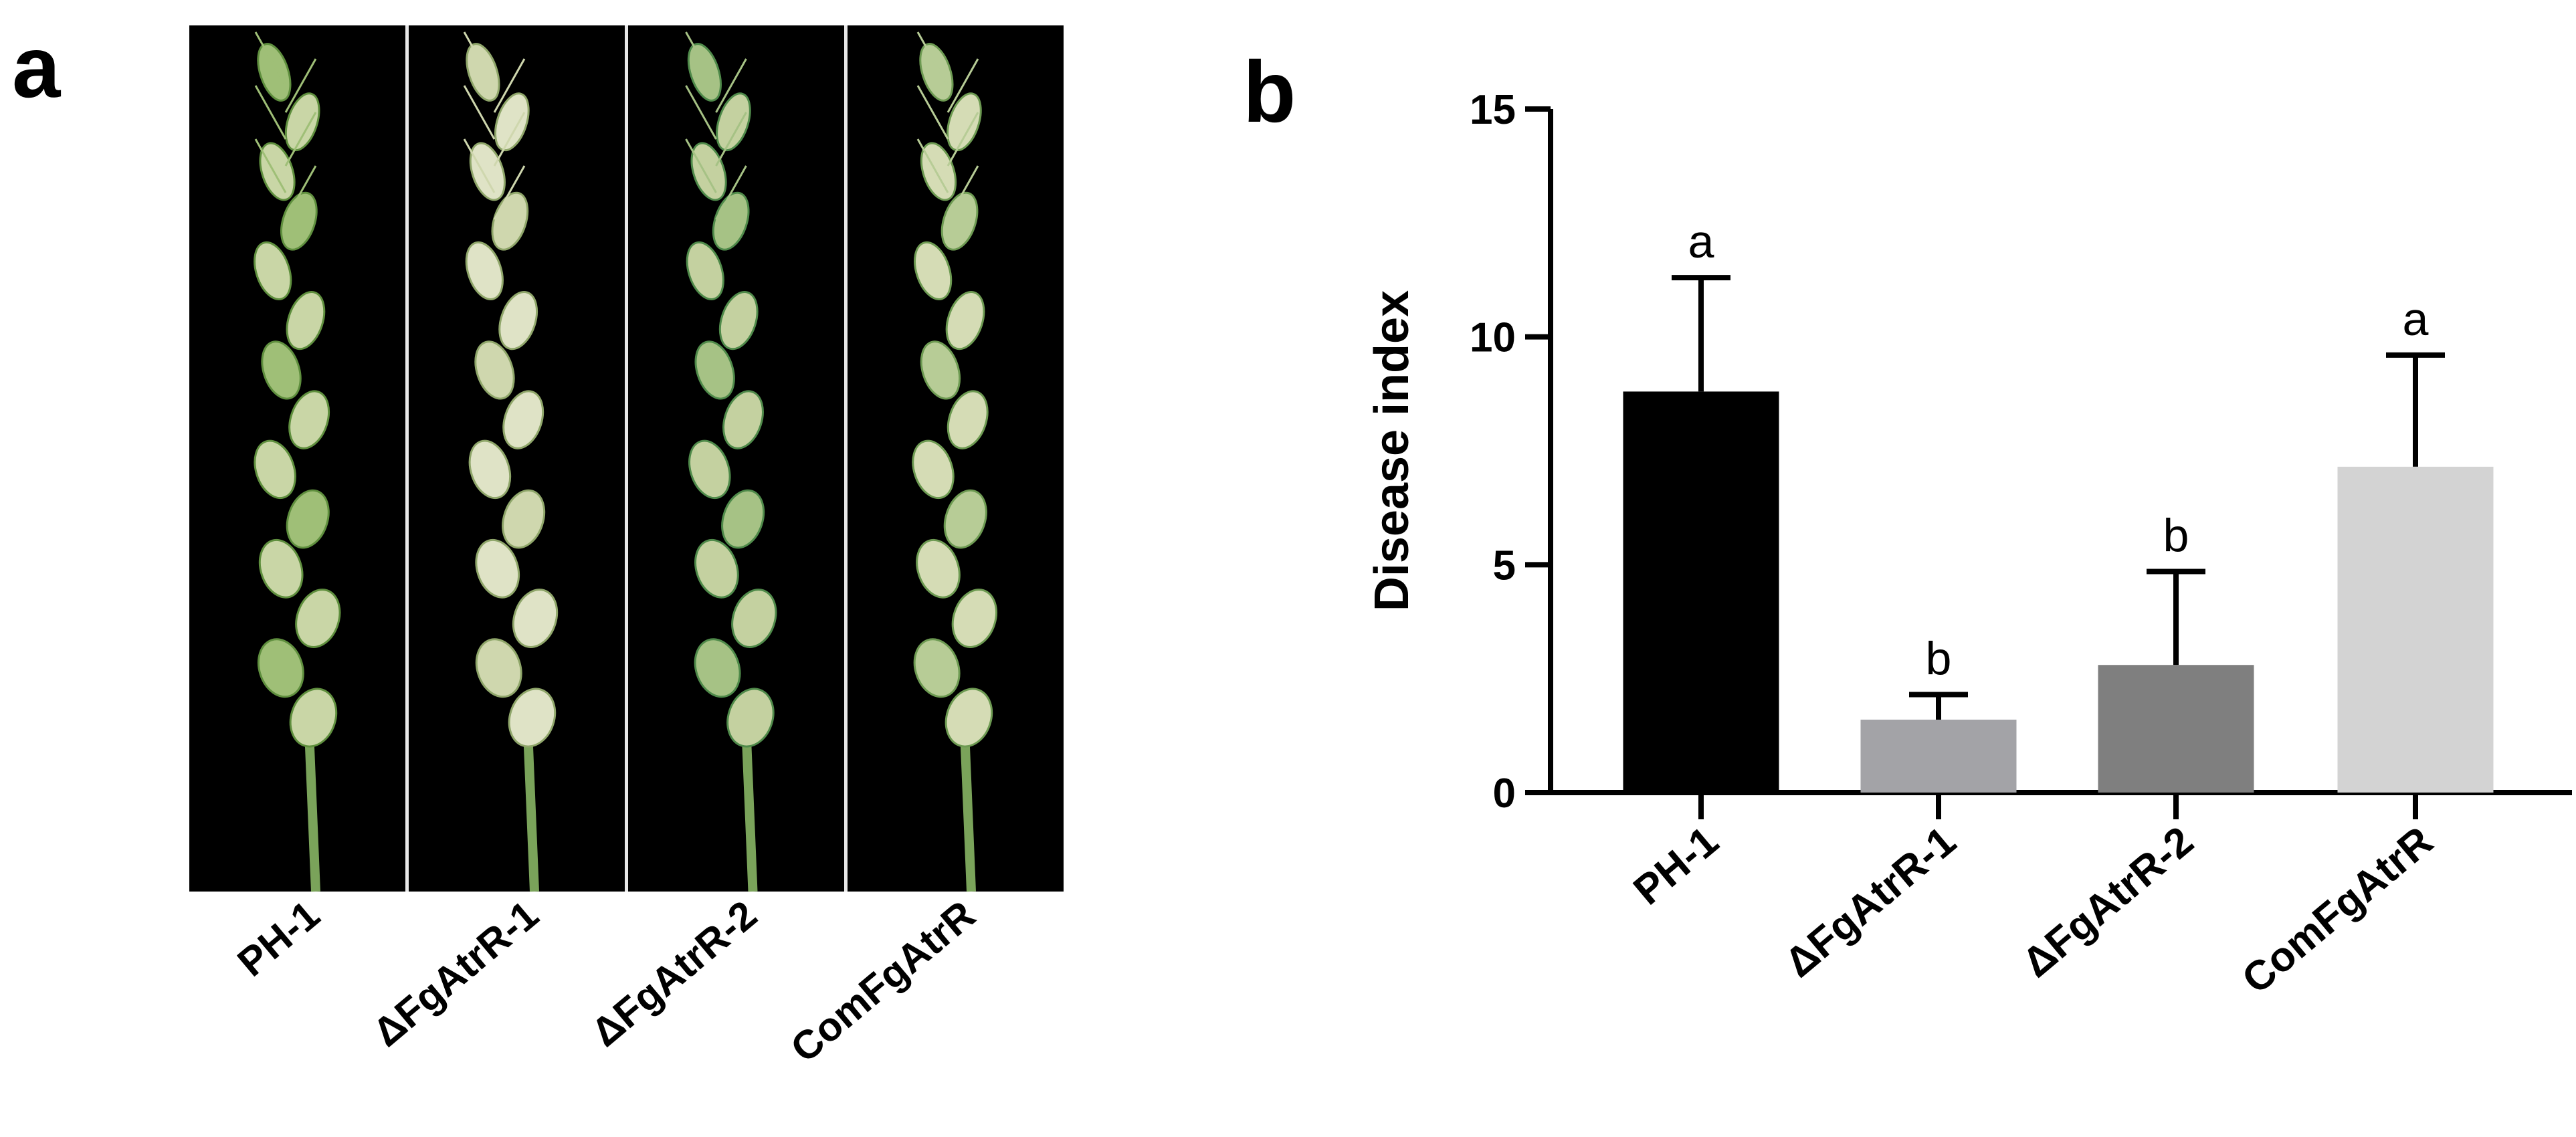 The height and width of the screenshot is (1137, 2576). Describe the element at coordinates (674, 973) in the screenshot. I see `strain-label: ΔFgAtrR-2` at that location.